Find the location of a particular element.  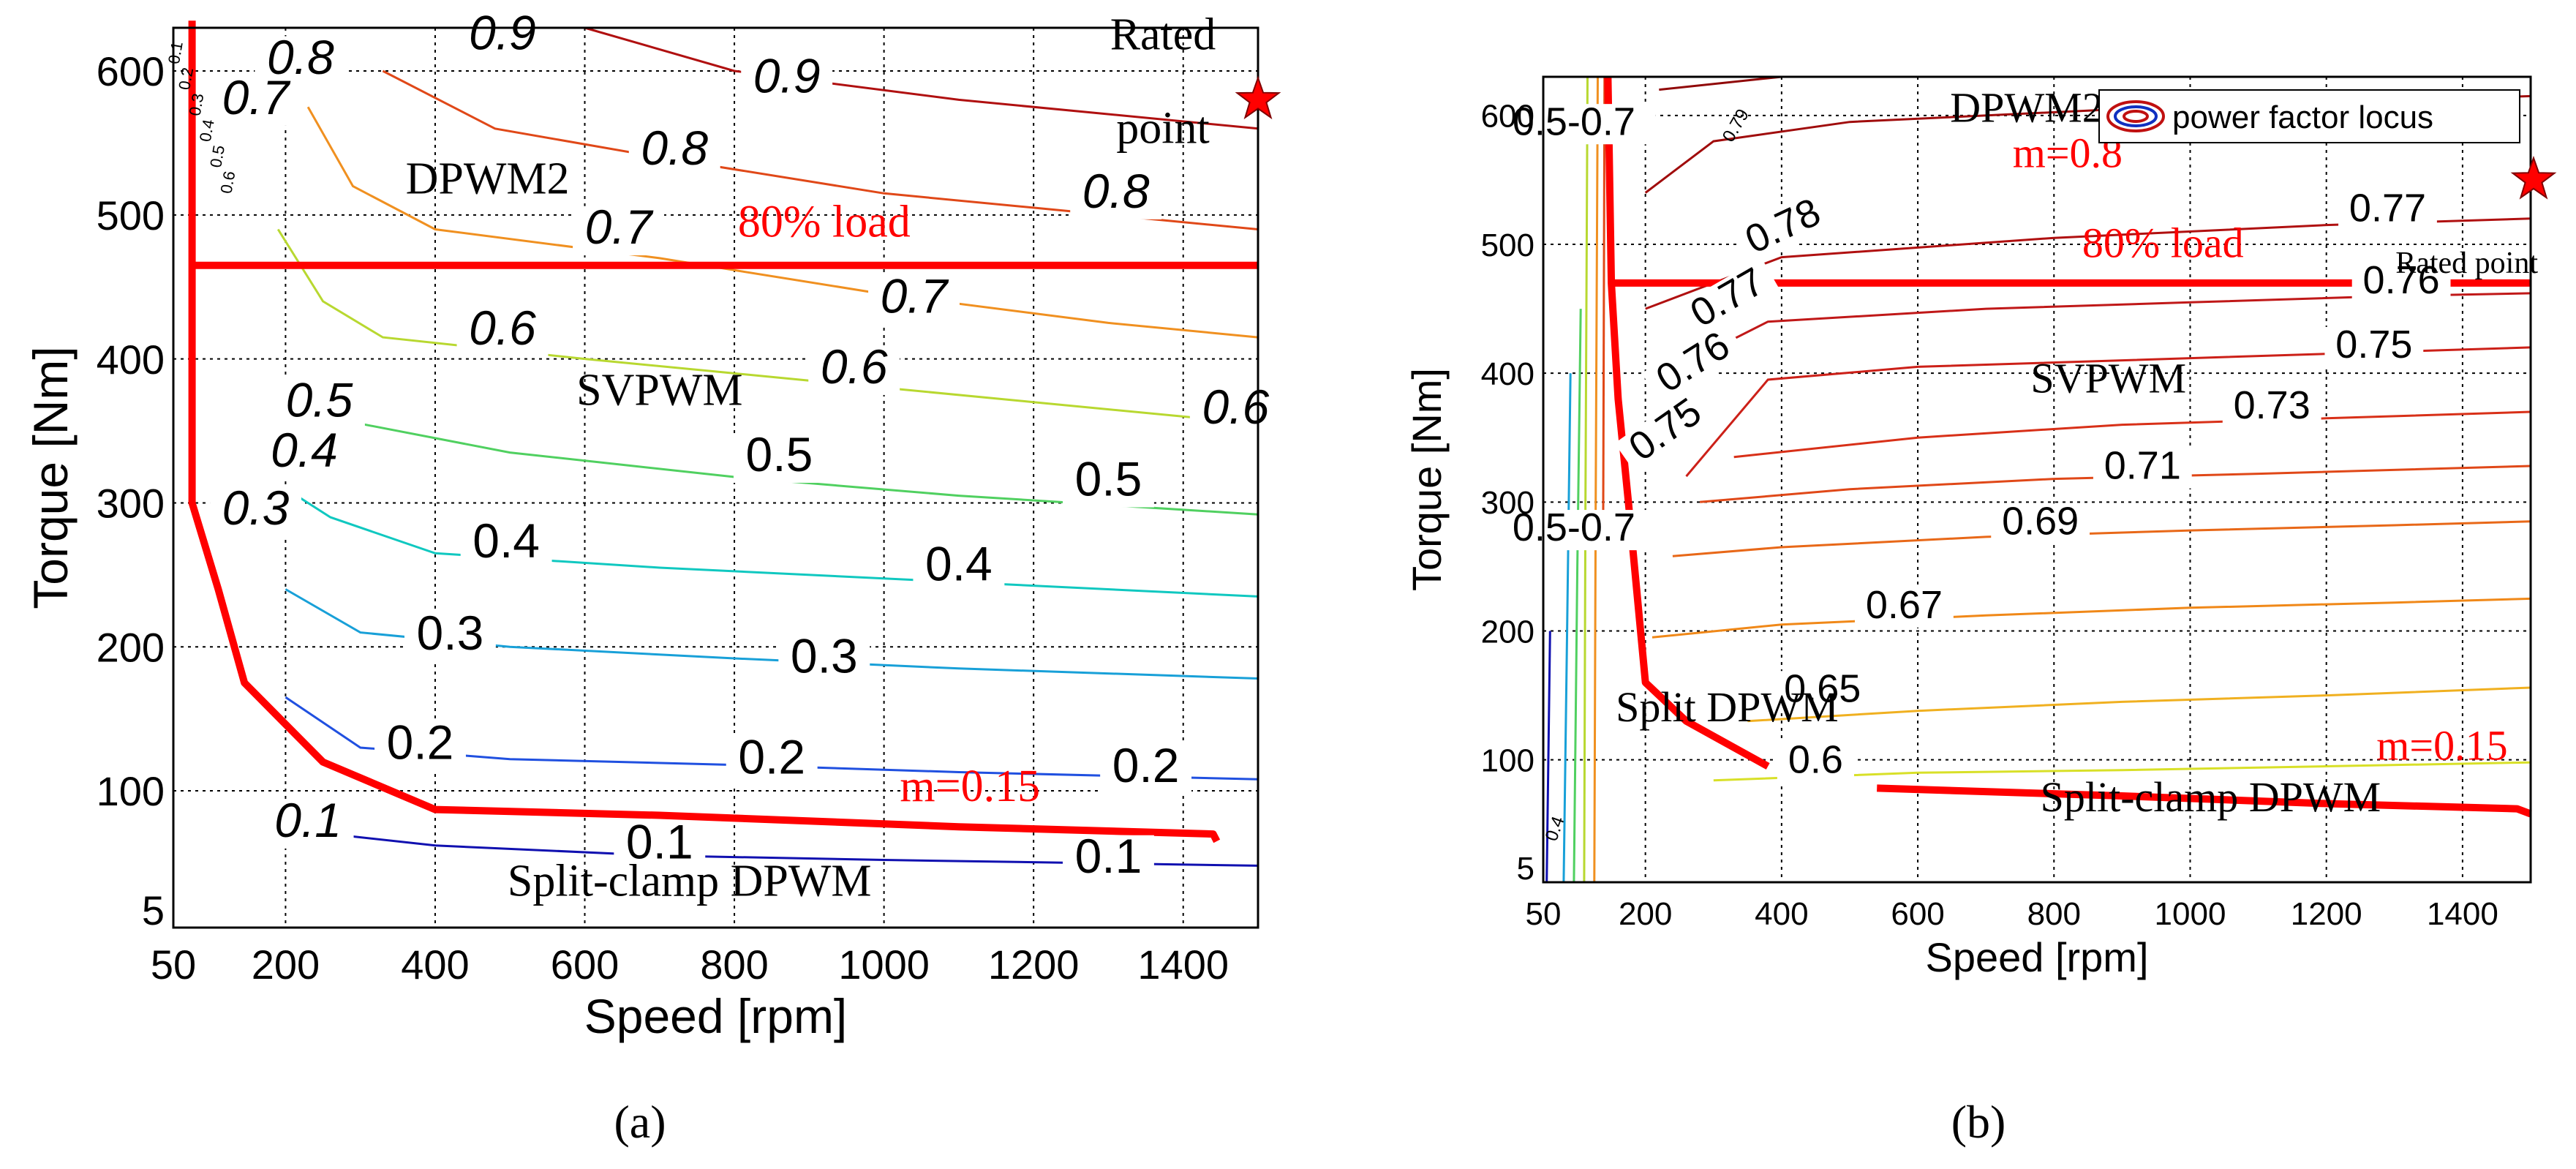

contour-level-text: 0.65 is located at coordinates (1822, 688).